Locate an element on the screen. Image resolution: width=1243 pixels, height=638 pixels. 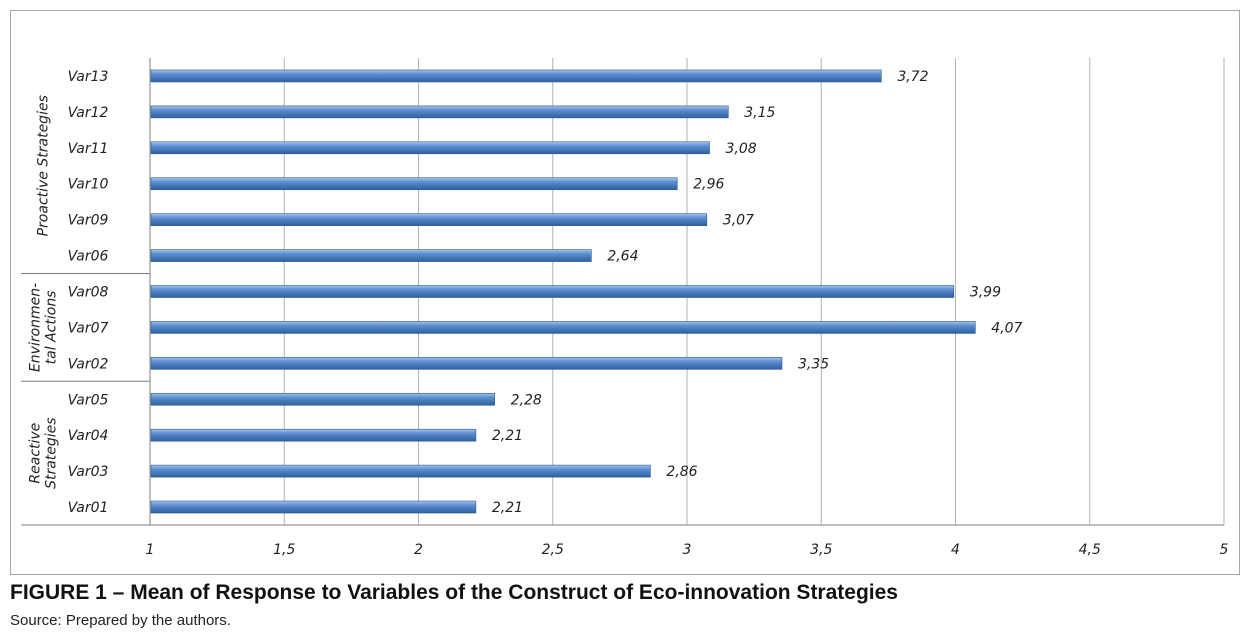
category-label: Var12 is located at coordinates (88, 113).